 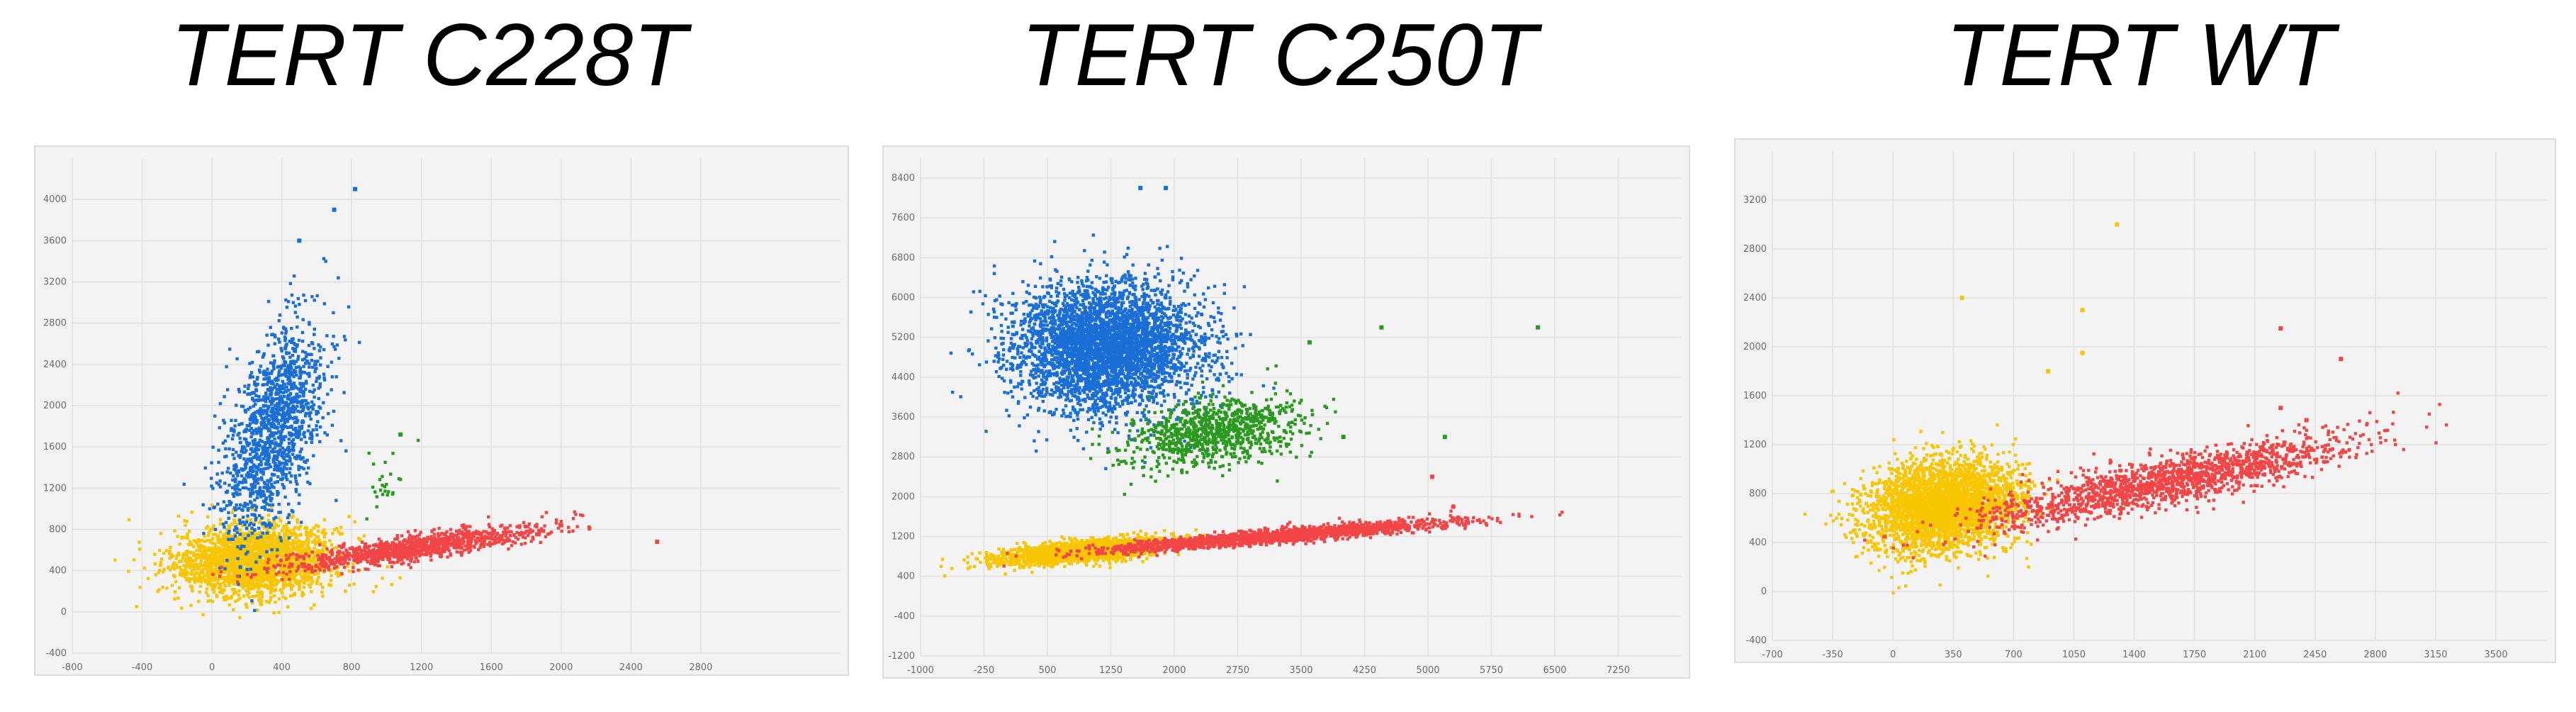 I want to click on x-tick-label: -400, so click(x=142, y=667).